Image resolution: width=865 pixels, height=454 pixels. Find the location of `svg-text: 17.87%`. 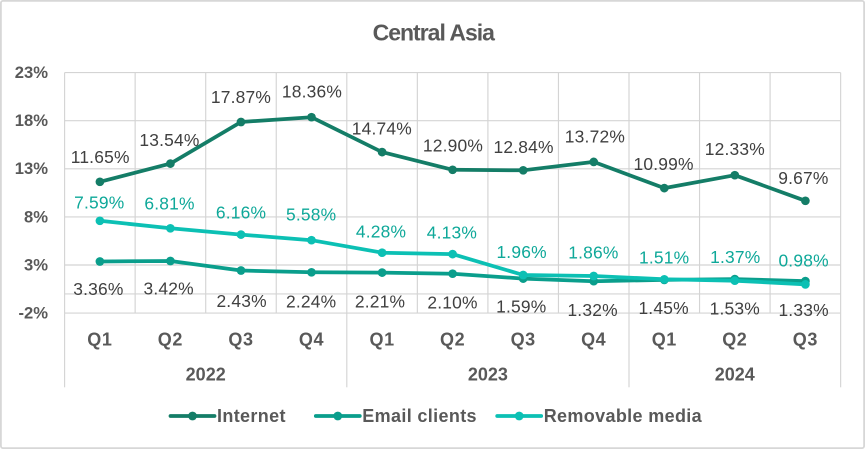

svg-text: 17.87% is located at coordinates (241, 97).